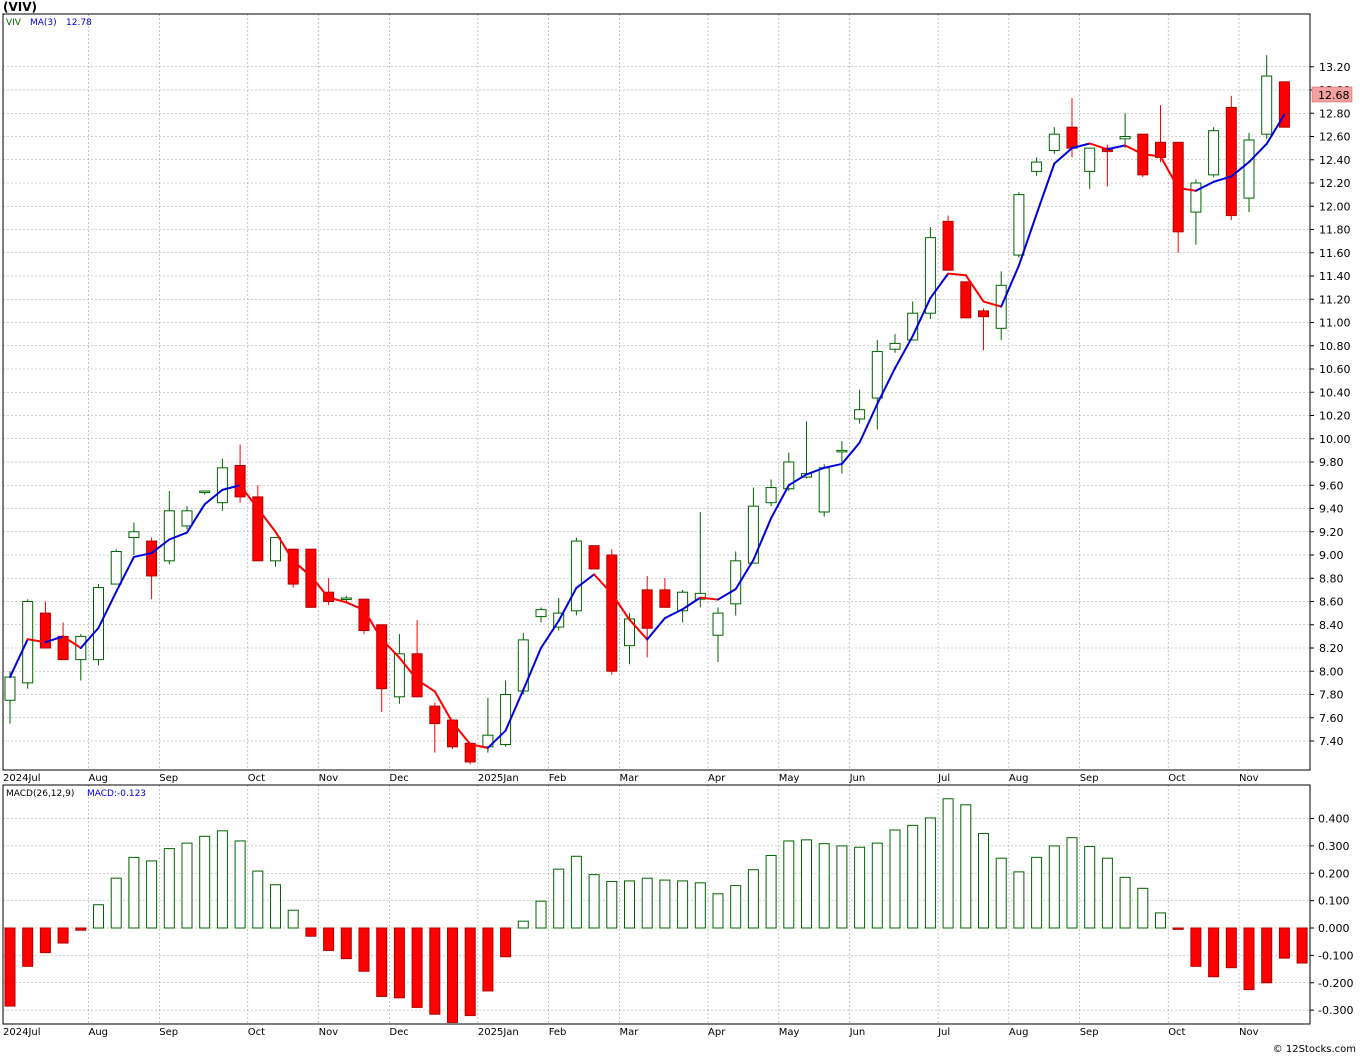 The height and width of the screenshot is (1056, 1360). I want to click on price-tick-label: 7.60, so click(1331, 718).